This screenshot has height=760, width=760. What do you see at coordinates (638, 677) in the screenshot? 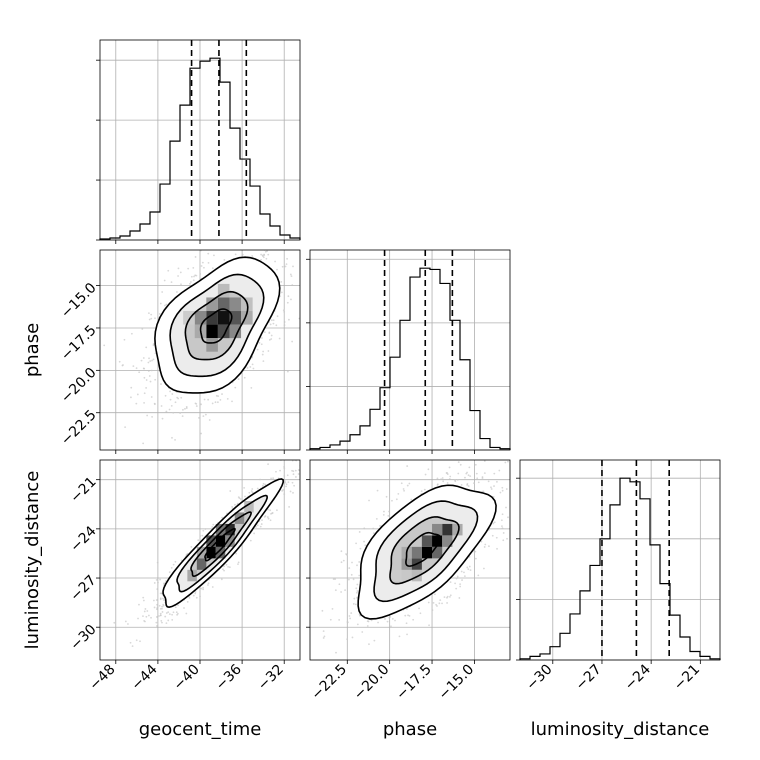
I see `xtick-label-luminosity-distance-2: −24` at bounding box center [638, 677].